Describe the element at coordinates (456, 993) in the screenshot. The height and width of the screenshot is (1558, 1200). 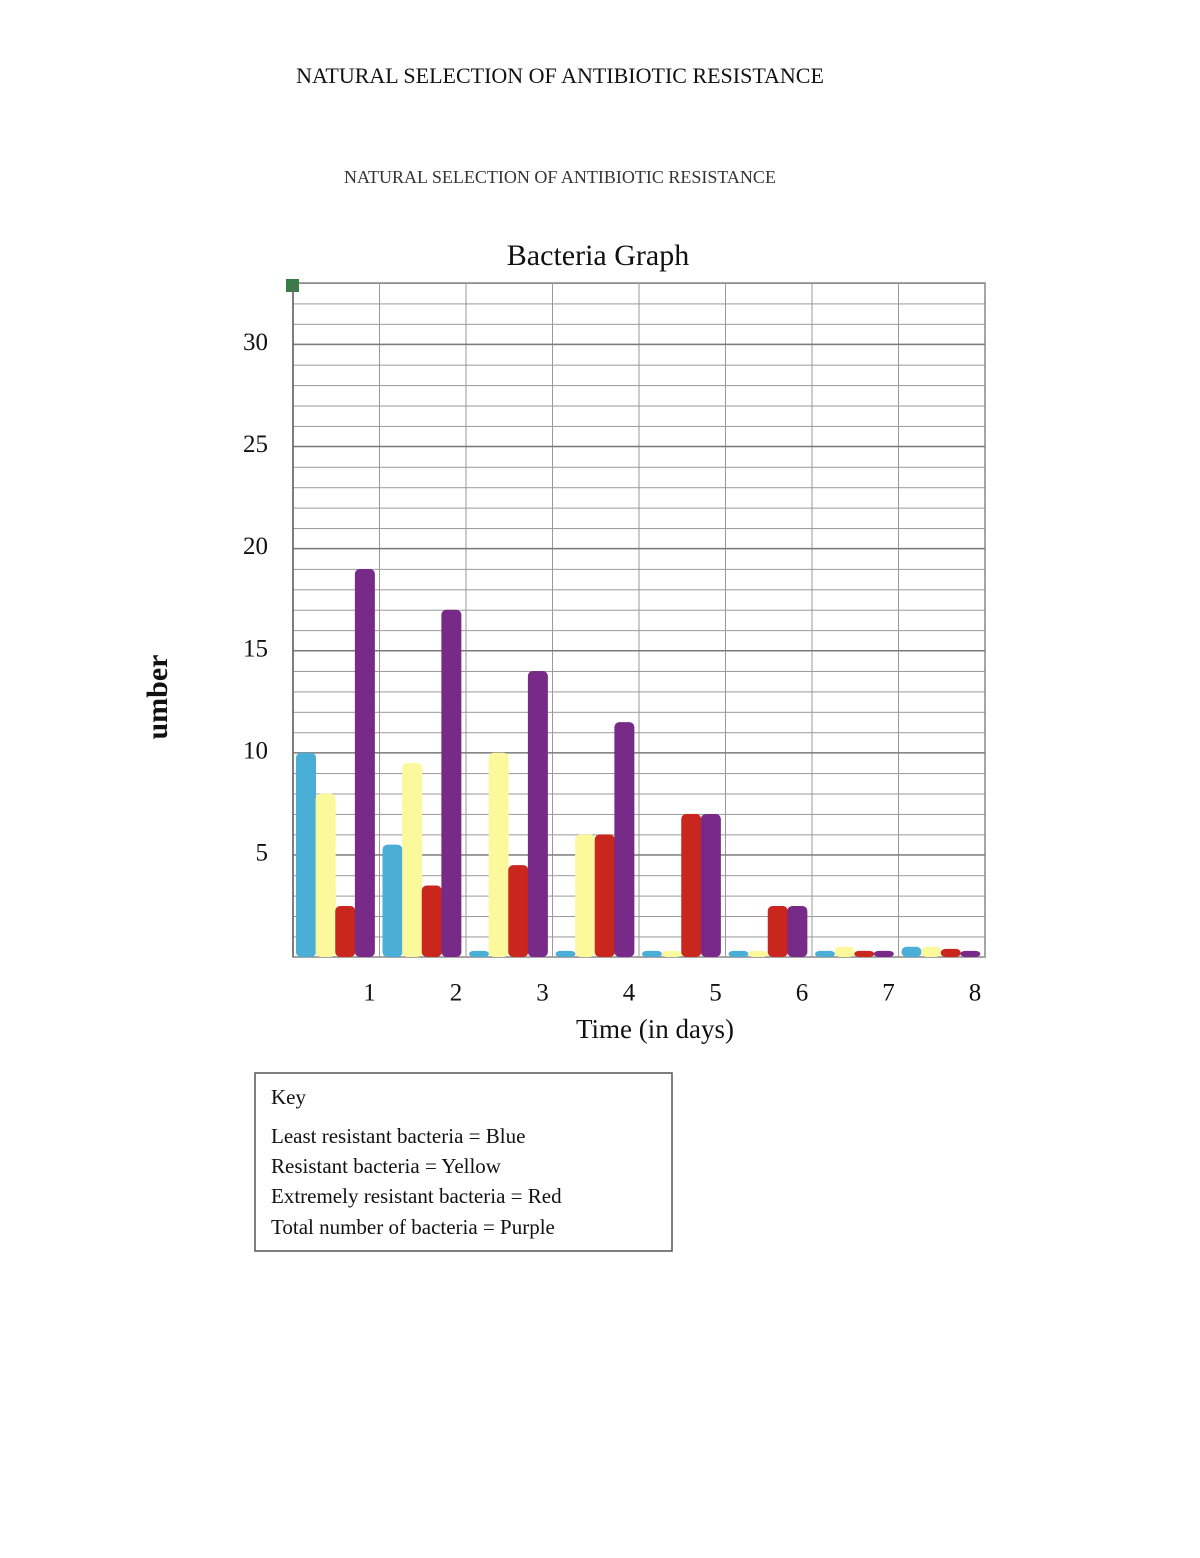
I see `x-tick-label: 2` at that location.